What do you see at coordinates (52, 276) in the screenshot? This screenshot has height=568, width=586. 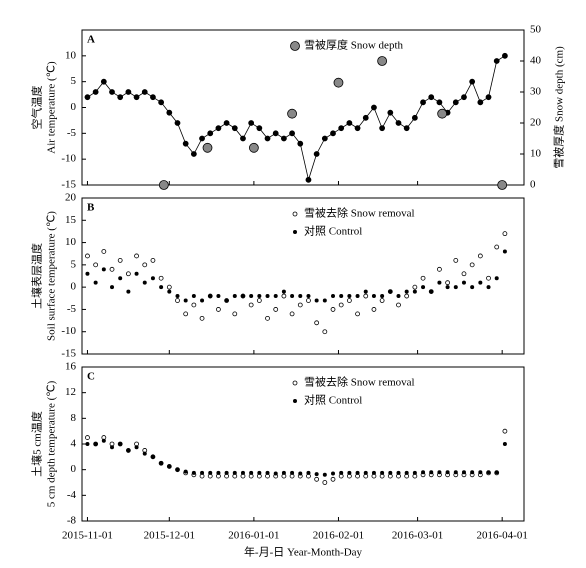 I see `y-axis-label: Soil surface temperature (℃)` at bounding box center [52, 276].